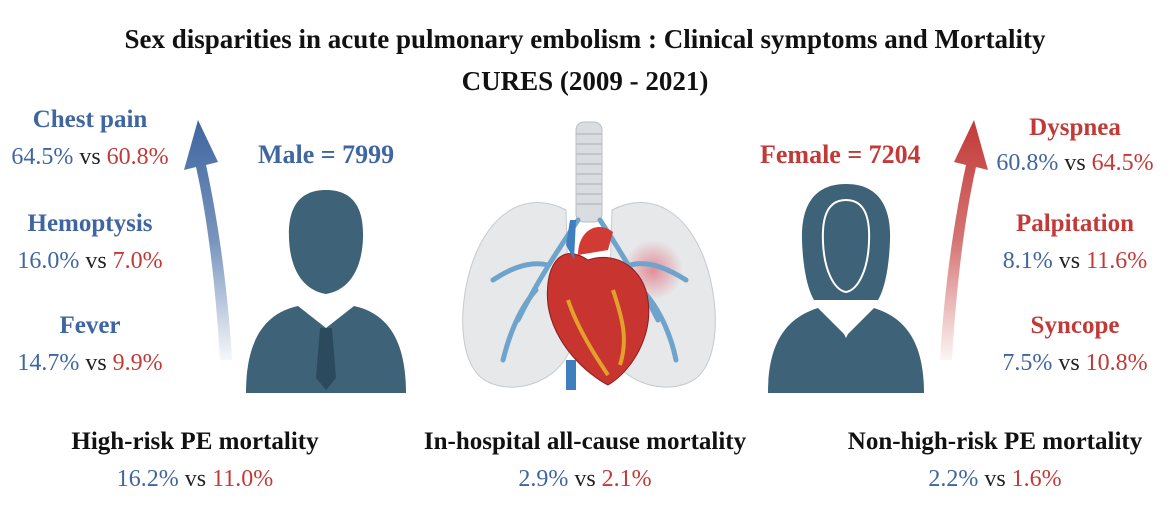 This screenshot has height=528, width=1170. Describe the element at coordinates (1116, 363) in the screenshot. I see `female-value: 10.8%` at that location.